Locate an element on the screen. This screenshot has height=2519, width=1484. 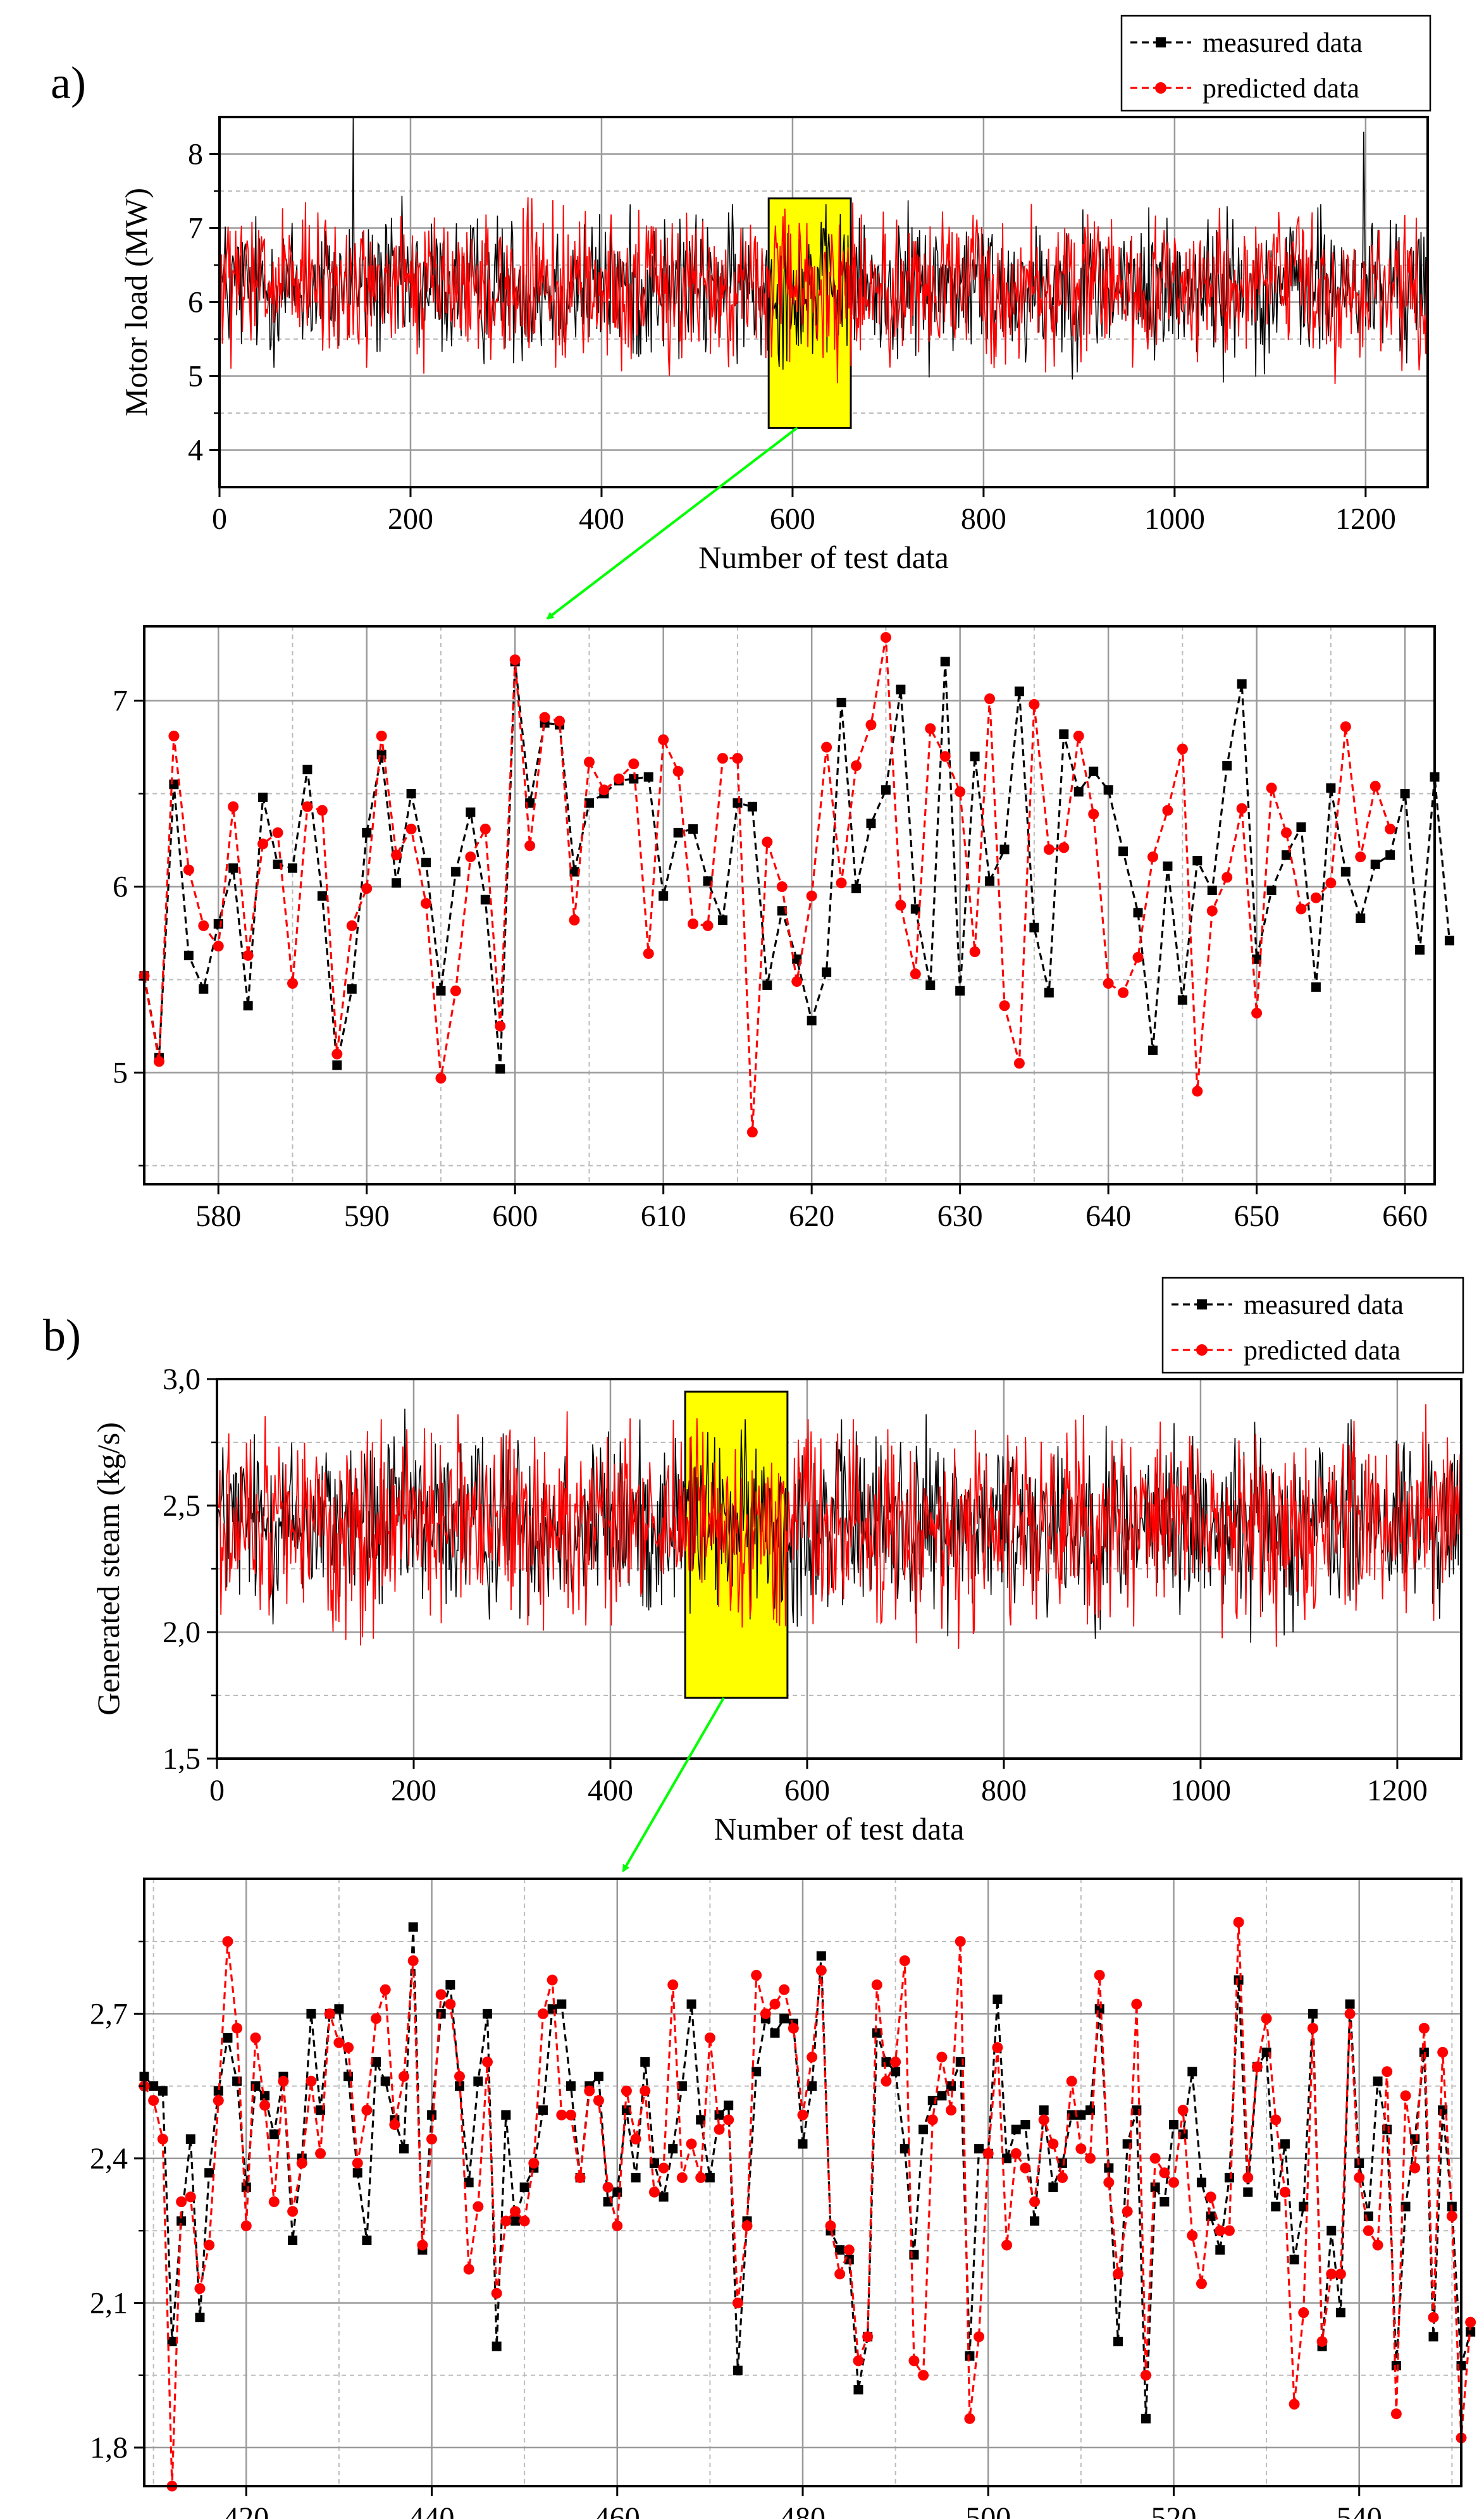
legend-entry: measured data is located at coordinates (1324, 1304).